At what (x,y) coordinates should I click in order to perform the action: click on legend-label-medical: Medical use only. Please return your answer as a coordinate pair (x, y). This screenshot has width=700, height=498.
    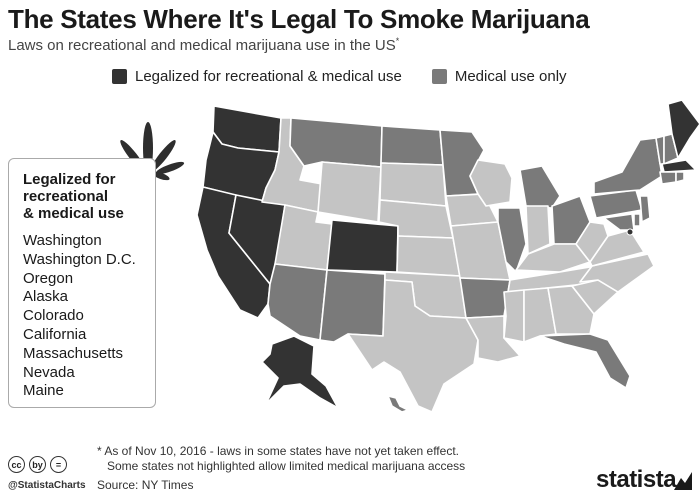
    Looking at the image, I should click on (510, 76).